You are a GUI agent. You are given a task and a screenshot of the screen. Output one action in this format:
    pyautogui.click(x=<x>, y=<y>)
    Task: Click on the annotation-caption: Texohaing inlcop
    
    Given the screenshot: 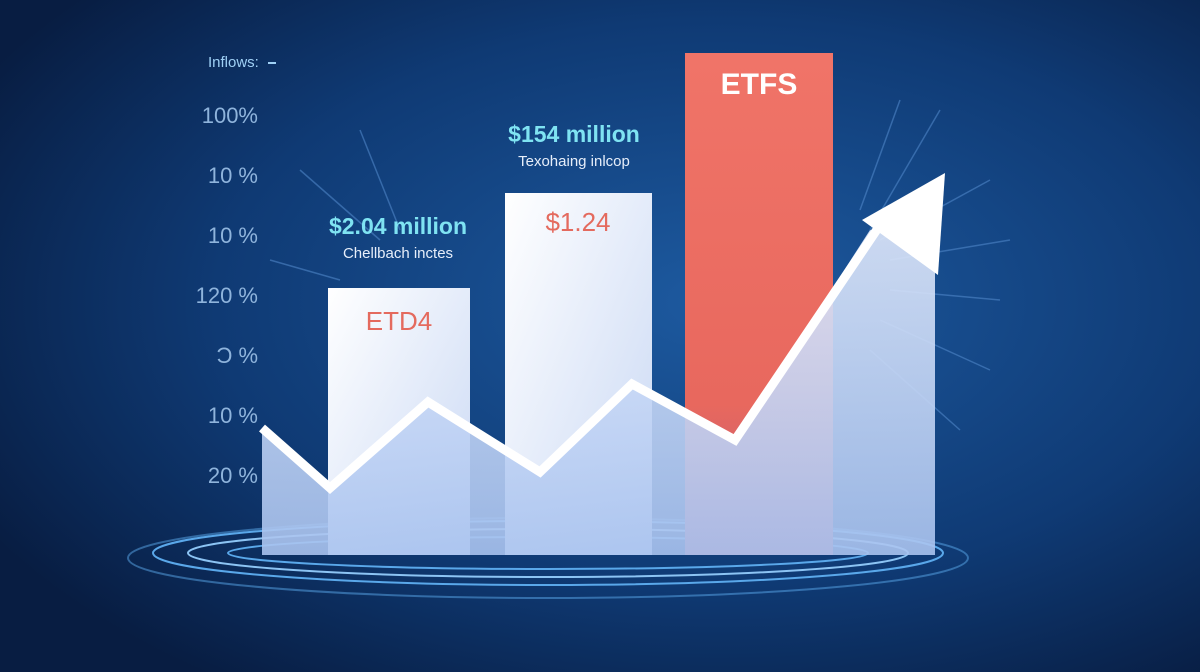 What is the action you would take?
    pyautogui.click(x=574, y=161)
    